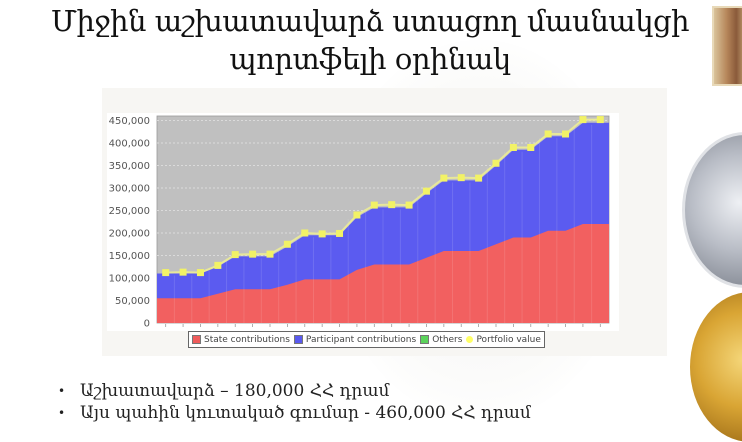  What do you see at coordinates (383, 273) in the screenshot?
I see `state-contributions-area` at bounding box center [383, 273].